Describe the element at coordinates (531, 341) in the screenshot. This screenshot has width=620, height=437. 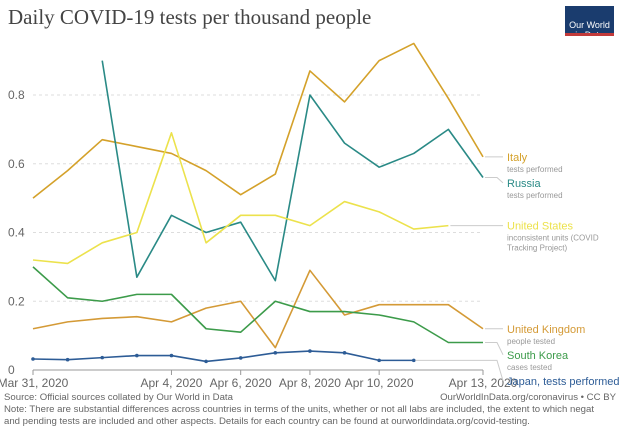
I see `legend-series-sublabel: people tested` at that location.